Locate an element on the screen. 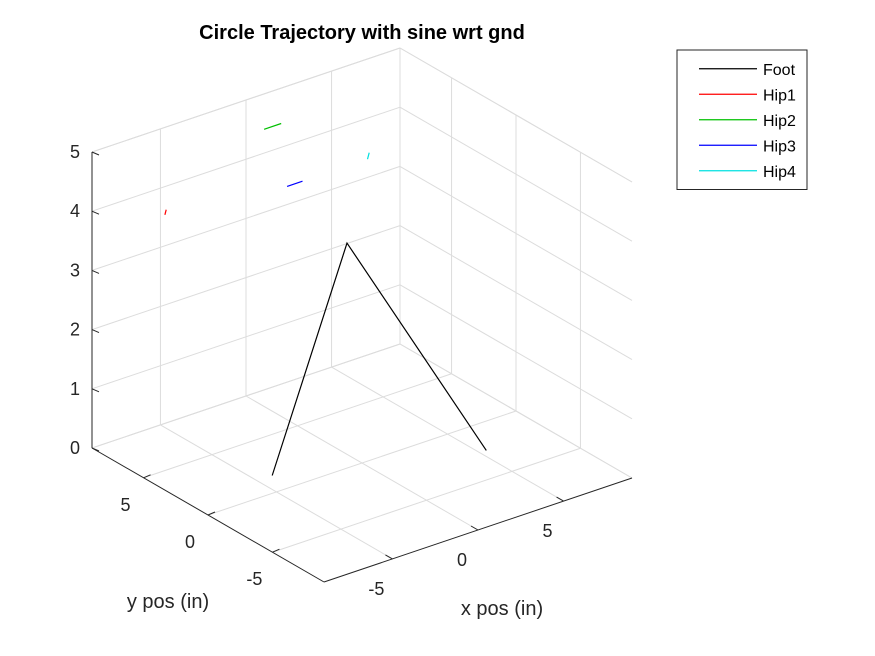 The height and width of the screenshot is (656, 875). z-tick-label: 4 is located at coordinates (75, 211).